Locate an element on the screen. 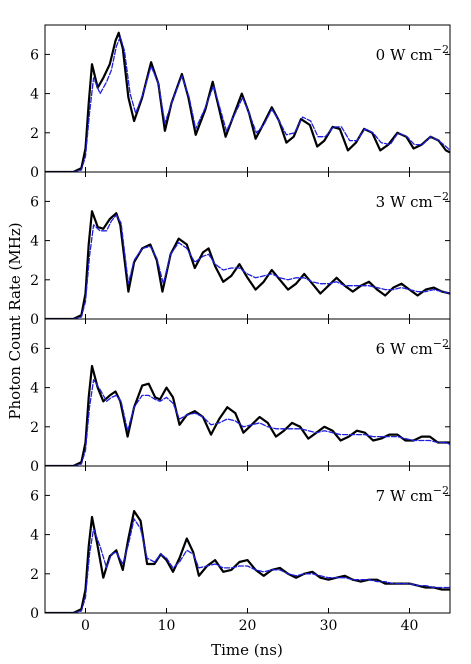 This screenshot has height=664, width=471. panel-intensity-label: 3 W cm−2 is located at coordinates (412, 200).